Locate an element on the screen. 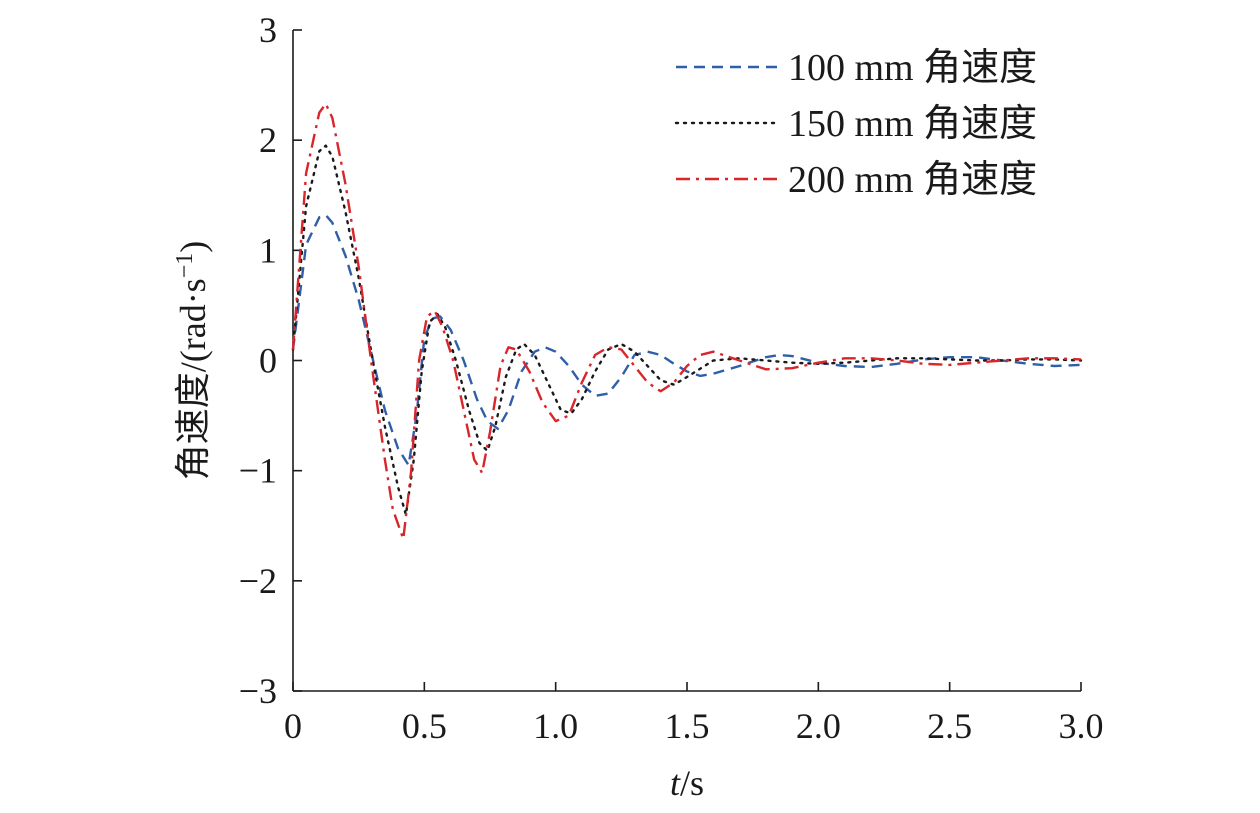 The image size is (1260, 813). x-axis-title: t/s is located at coordinates (687, 783).